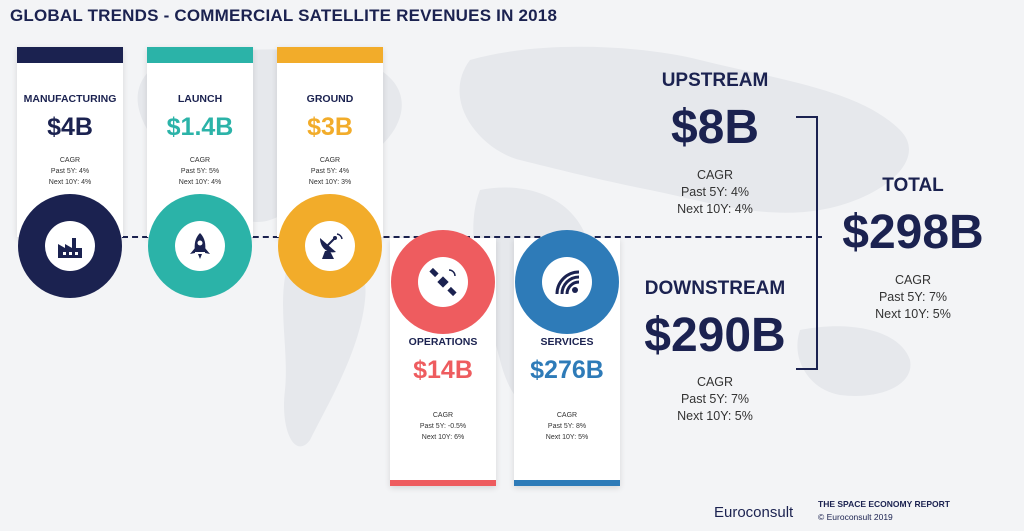  I want to click on segment-circle-launch, so click(200, 246).